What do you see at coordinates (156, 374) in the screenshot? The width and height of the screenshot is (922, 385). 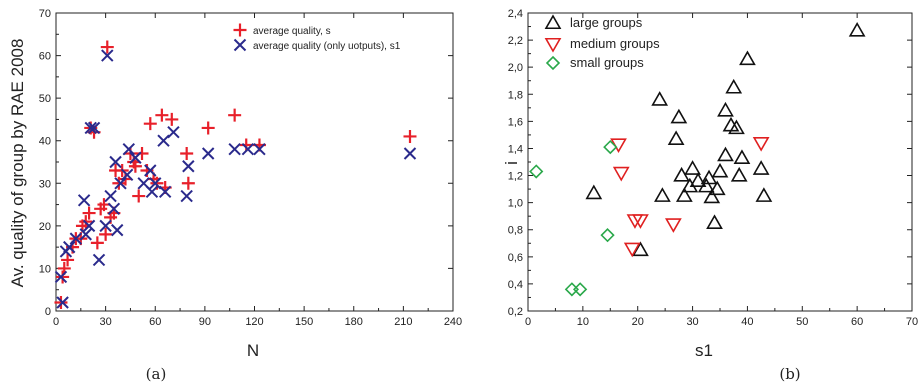 I see `caption-a: (a)` at bounding box center [156, 374].